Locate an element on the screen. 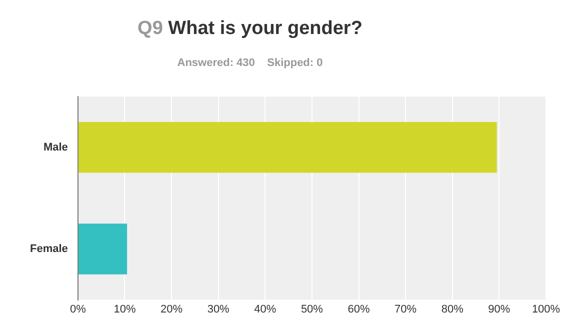  x-tick-label: 0% is located at coordinates (78, 309).